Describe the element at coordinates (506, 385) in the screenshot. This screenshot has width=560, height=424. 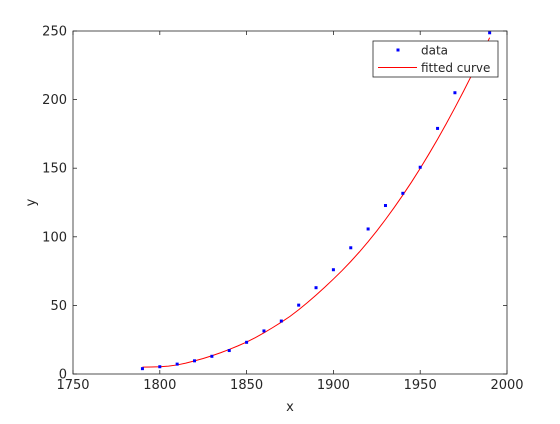
I see `x-tick-label: 2000` at that location.